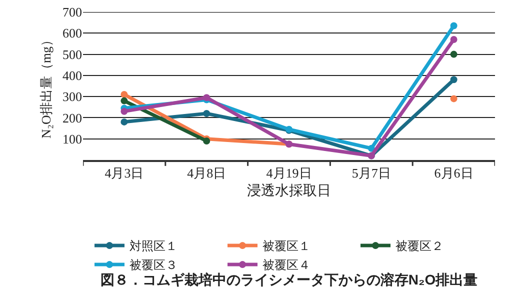 This screenshot has height=291, width=509. Describe the element at coordinates (72, 33) in the screenshot. I see `y-tick-label: 600` at that location.